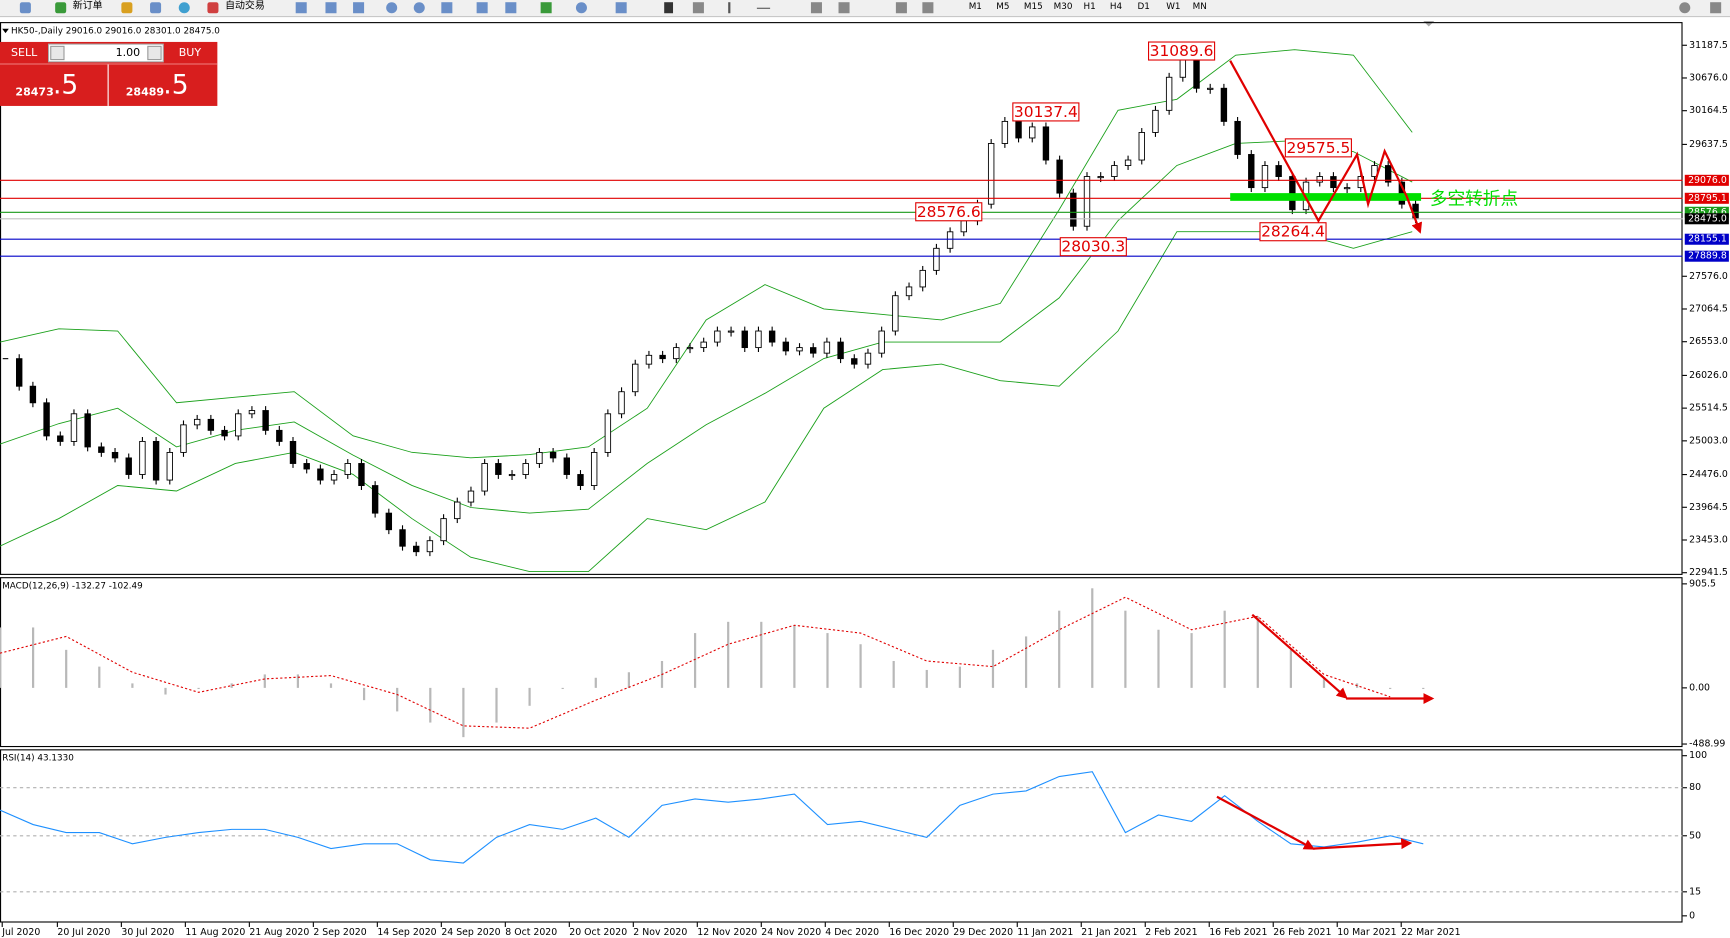 This screenshot has height=938, width=1730. I want to click on lot-down, so click(57, 53).